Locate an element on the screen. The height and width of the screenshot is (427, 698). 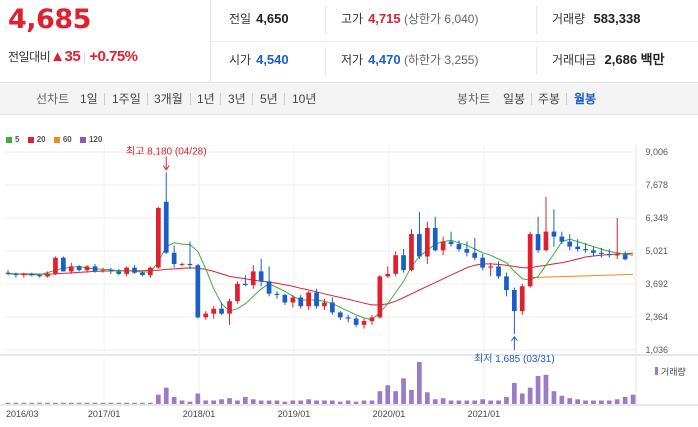
candle-weekly: 주봉 is located at coordinates (549, 99).